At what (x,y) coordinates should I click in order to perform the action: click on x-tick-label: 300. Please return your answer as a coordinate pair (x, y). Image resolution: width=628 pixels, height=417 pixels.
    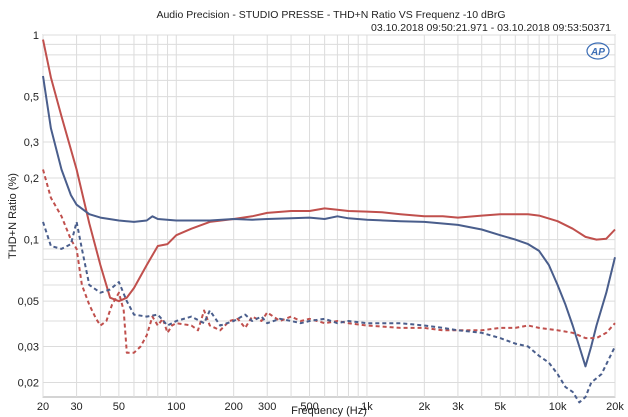
    Looking at the image, I should click on (267, 407).